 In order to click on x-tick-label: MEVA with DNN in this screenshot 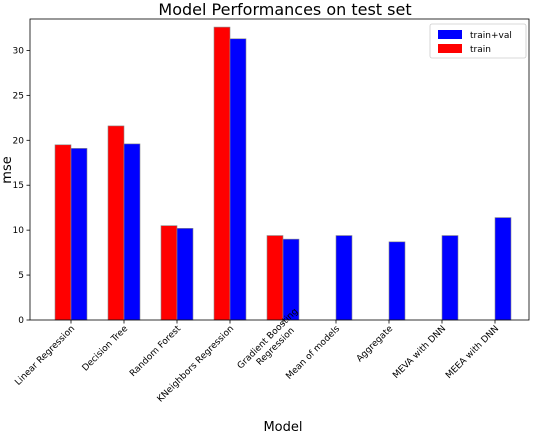, I will do `click(419, 352)`.